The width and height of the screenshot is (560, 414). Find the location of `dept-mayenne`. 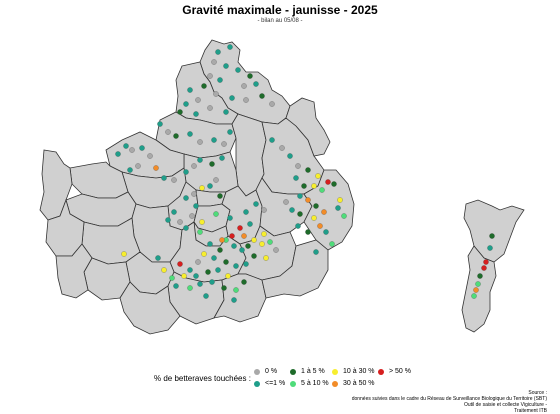

dept-mayenne is located at coordinates (65, 227).